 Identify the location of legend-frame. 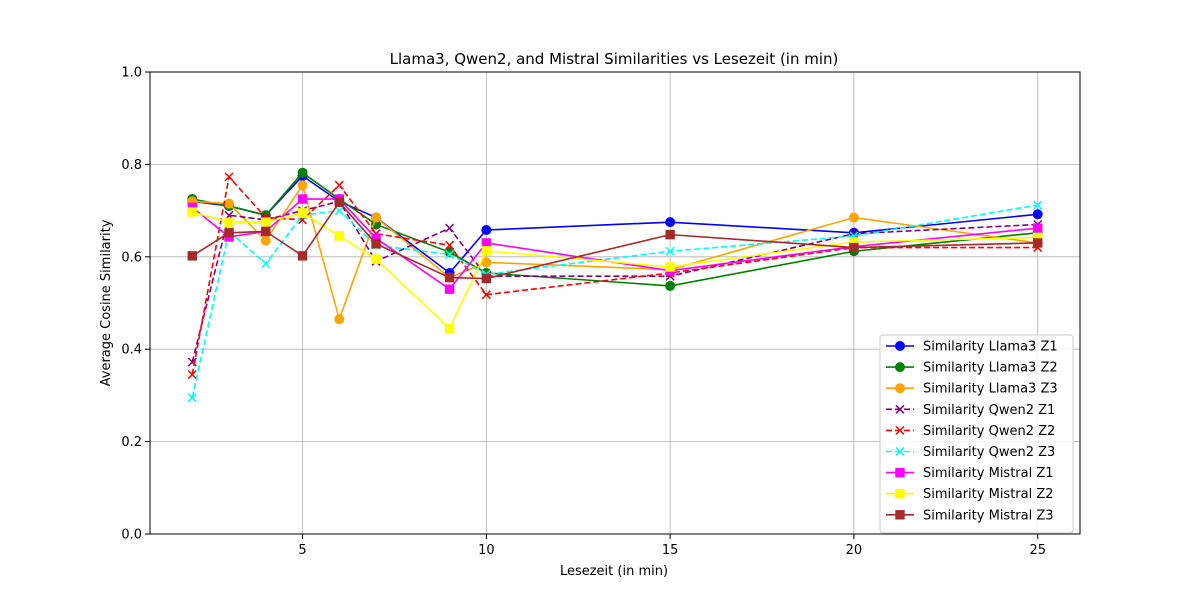
(976, 434).